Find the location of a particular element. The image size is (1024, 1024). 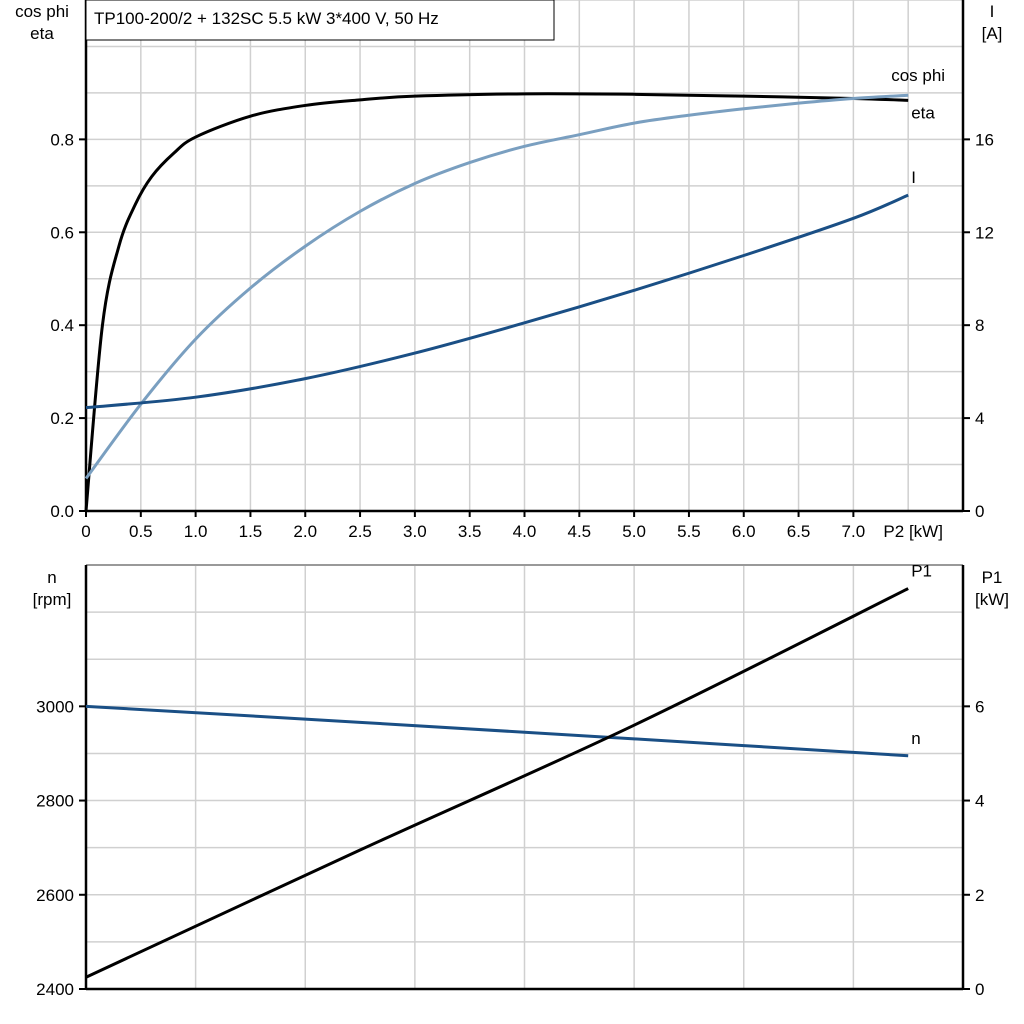

y-left-tick-label: 0.0 is located at coordinates (62, 511).